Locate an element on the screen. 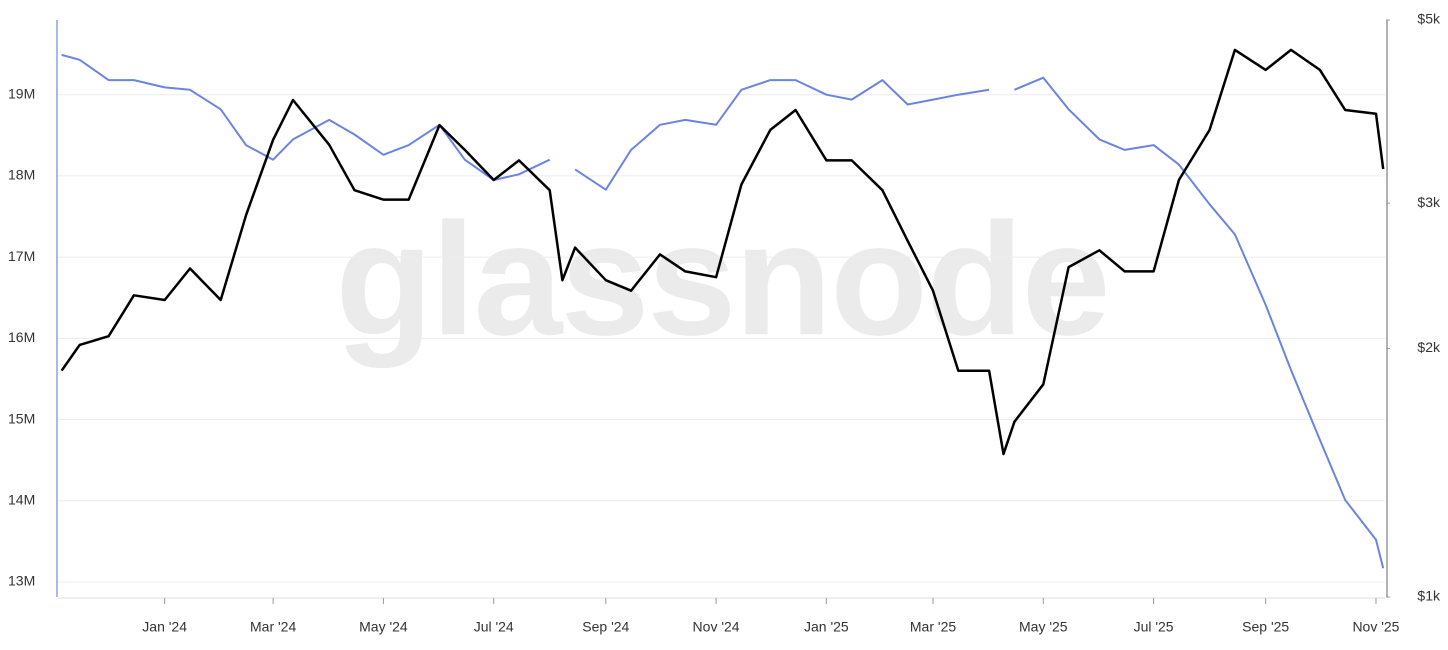  y-tick-label: 16M is located at coordinates (21, 337).